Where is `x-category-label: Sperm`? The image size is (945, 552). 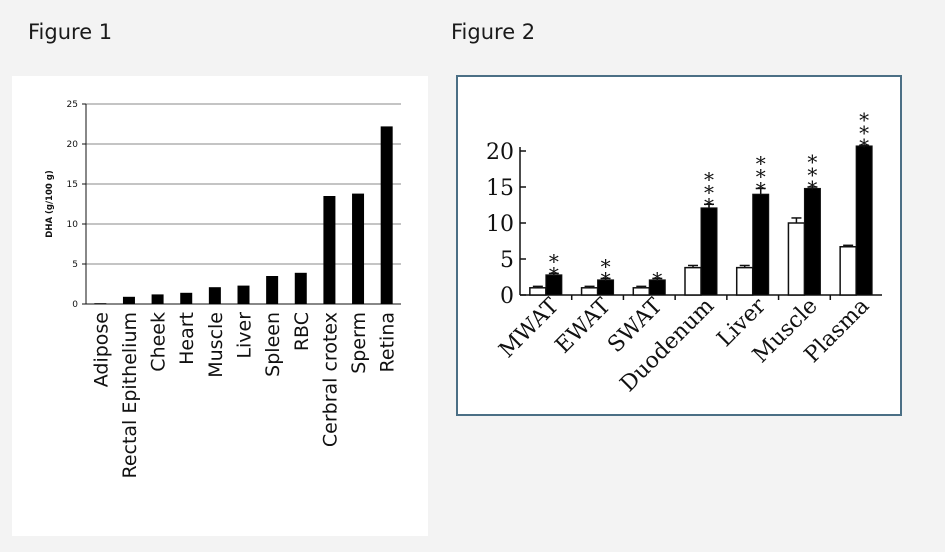
x-category-label: Sperm is located at coordinates (359, 343).